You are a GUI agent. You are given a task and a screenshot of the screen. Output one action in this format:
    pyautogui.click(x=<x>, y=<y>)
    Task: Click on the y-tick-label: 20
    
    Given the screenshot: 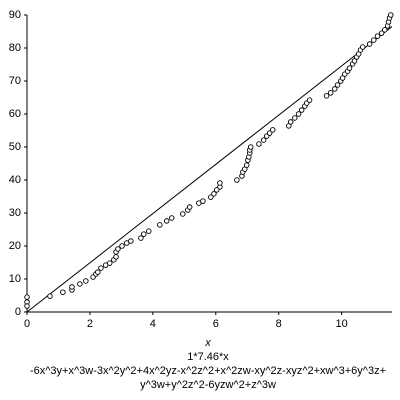 What is the action you would take?
    pyautogui.click(x=15, y=246)
    